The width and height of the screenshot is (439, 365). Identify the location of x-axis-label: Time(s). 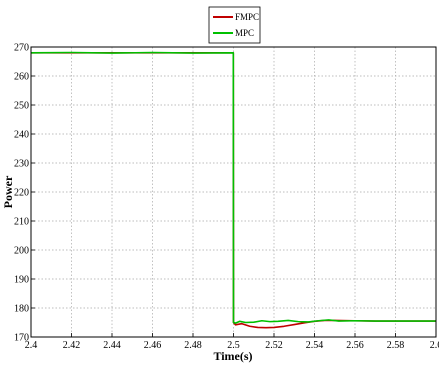
(232, 356).